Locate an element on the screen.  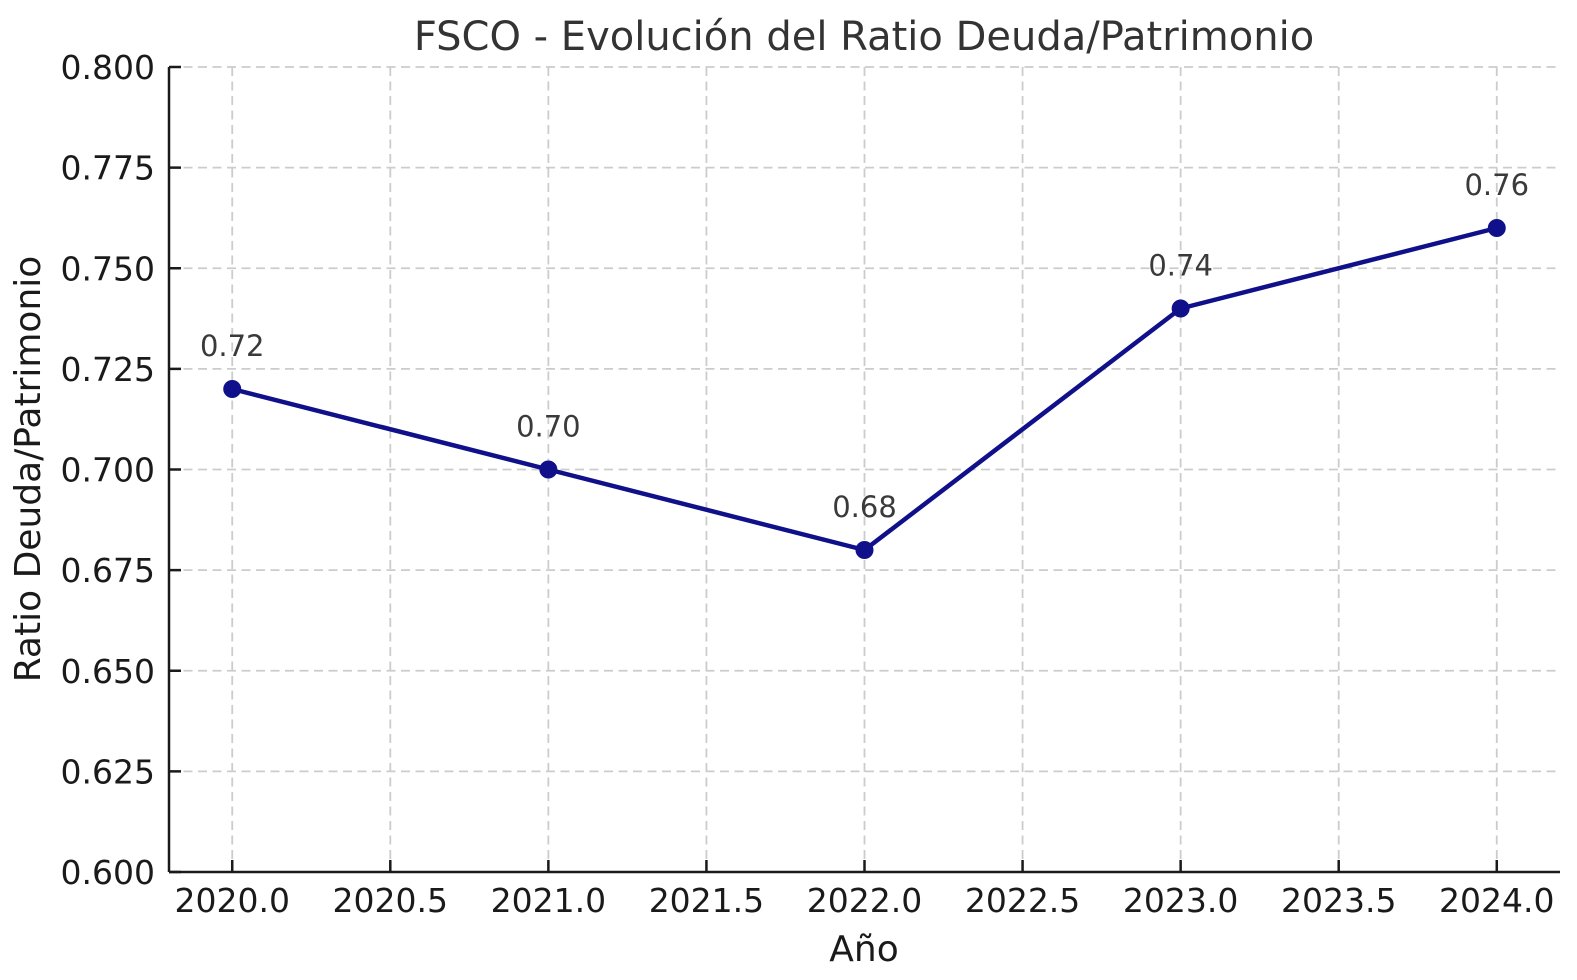
data-point-label: 0.70 is located at coordinates (548, 427).